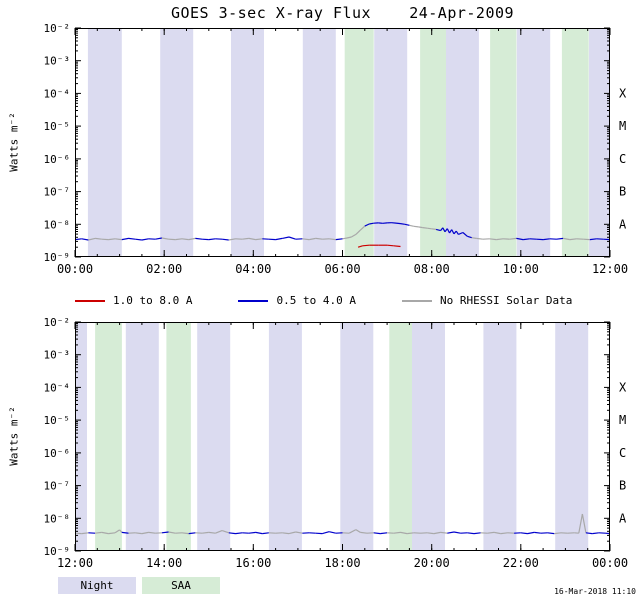 This screenshot has height=600, width=640. What do you see at coordinates (57, 518) in the screenshot?
I see `y-tick-label: 10⁻⁸` at bounding box center [57, 518].